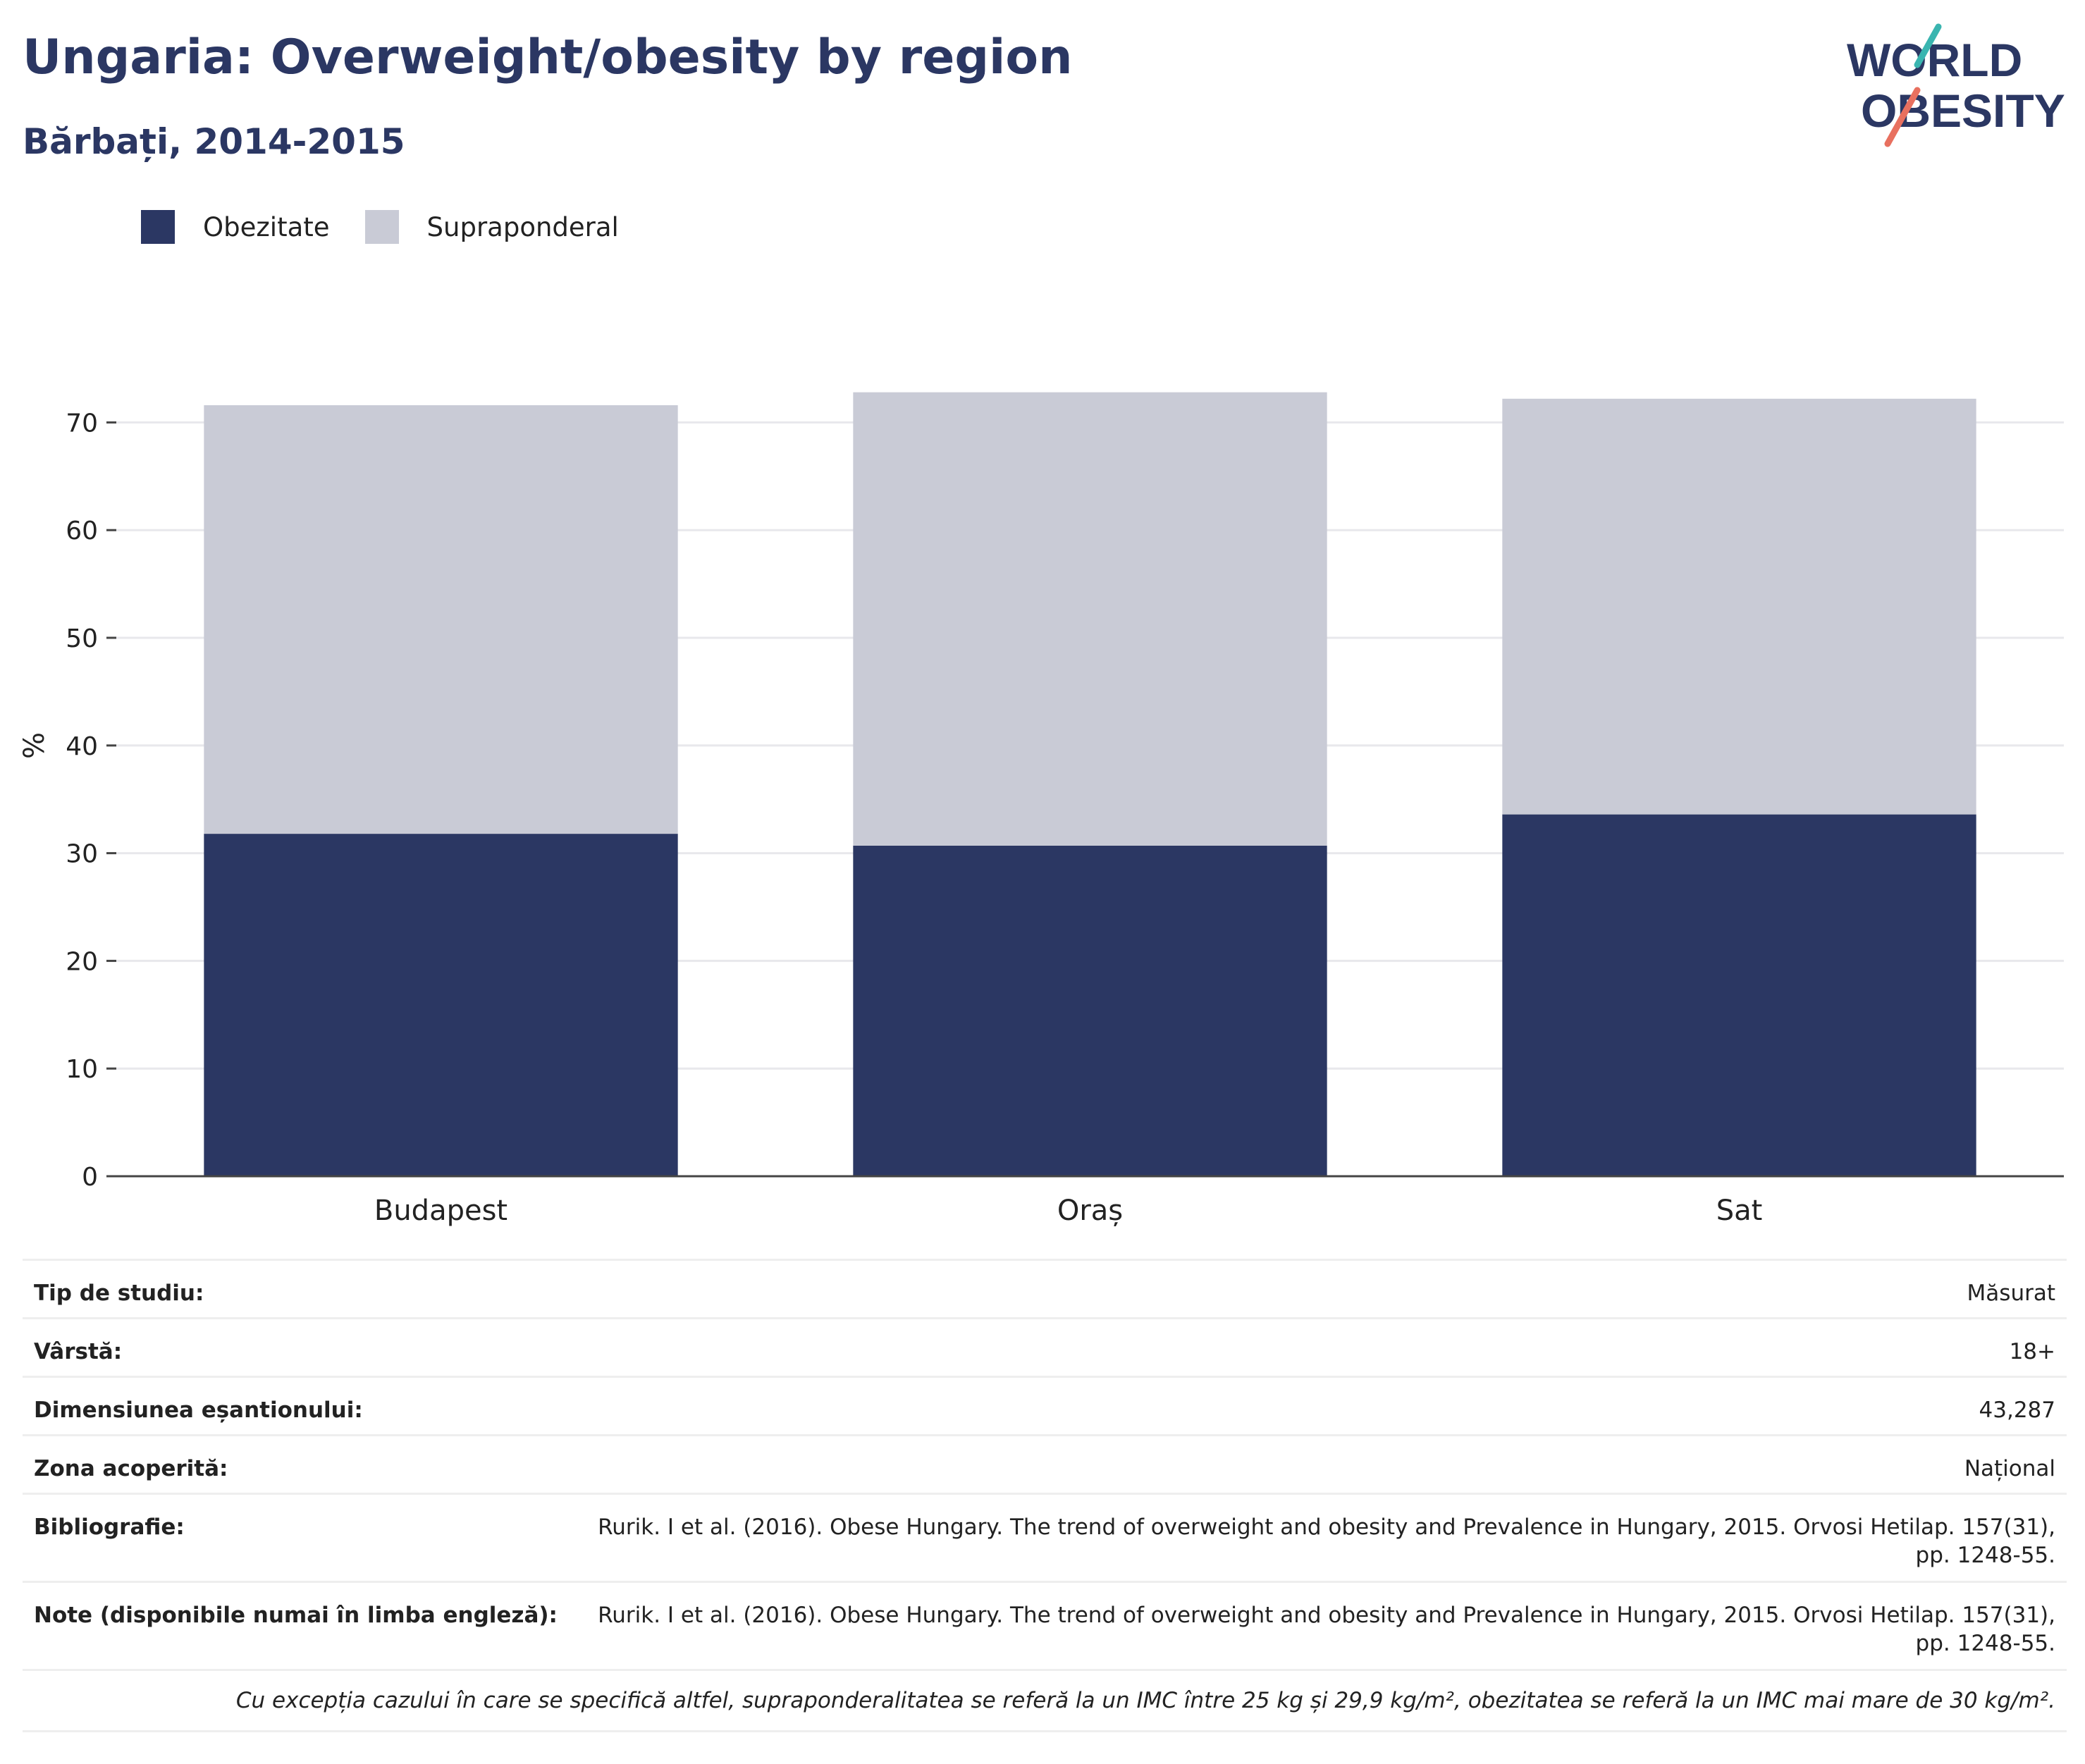 This screenshot has width=2085, height=1764. Describe the element at coordinates (1317, 1289) in the screenshot. I see `info-value: Măsurat` at that location.